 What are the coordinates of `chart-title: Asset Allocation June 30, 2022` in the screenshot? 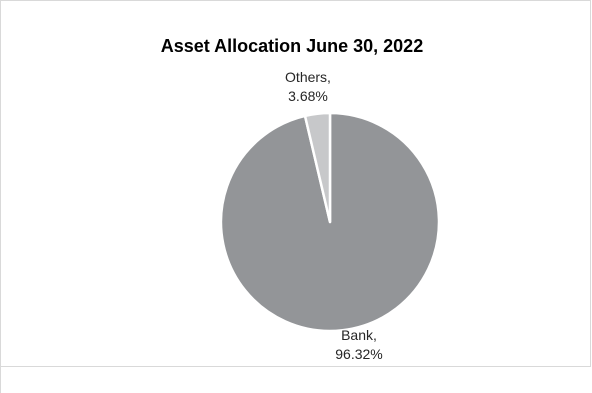 It's located at (292, 46).